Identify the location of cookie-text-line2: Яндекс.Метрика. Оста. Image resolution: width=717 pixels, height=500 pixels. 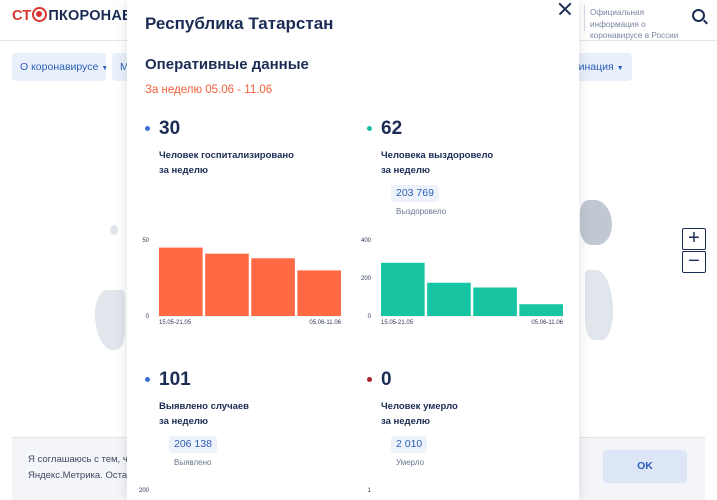
(78, 475).